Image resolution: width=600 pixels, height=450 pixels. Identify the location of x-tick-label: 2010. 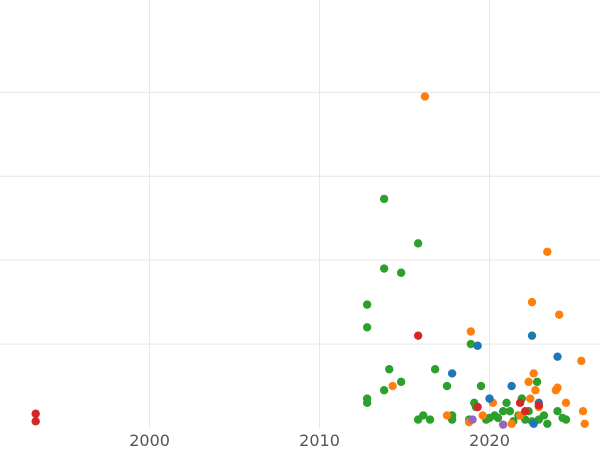
(319, 440).